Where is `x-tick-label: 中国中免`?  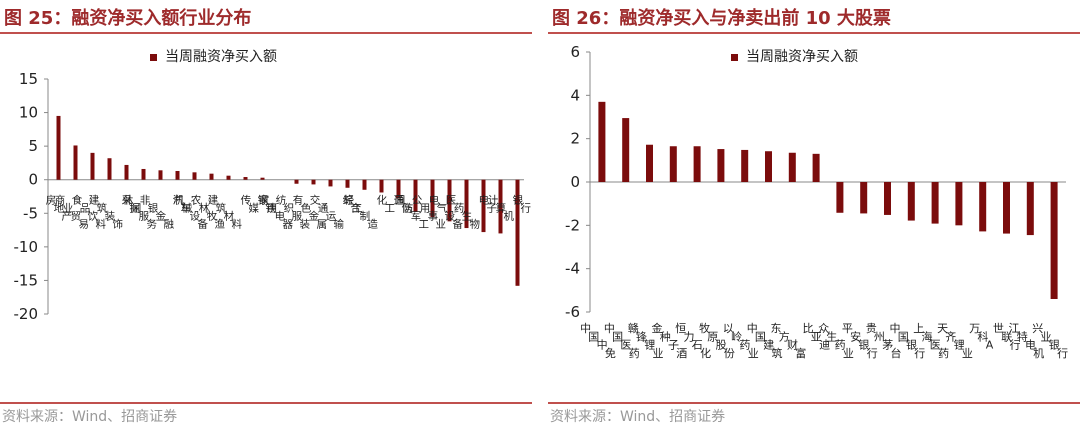 x-tick-label: 中国中免 is located at coordinates (598, 341).